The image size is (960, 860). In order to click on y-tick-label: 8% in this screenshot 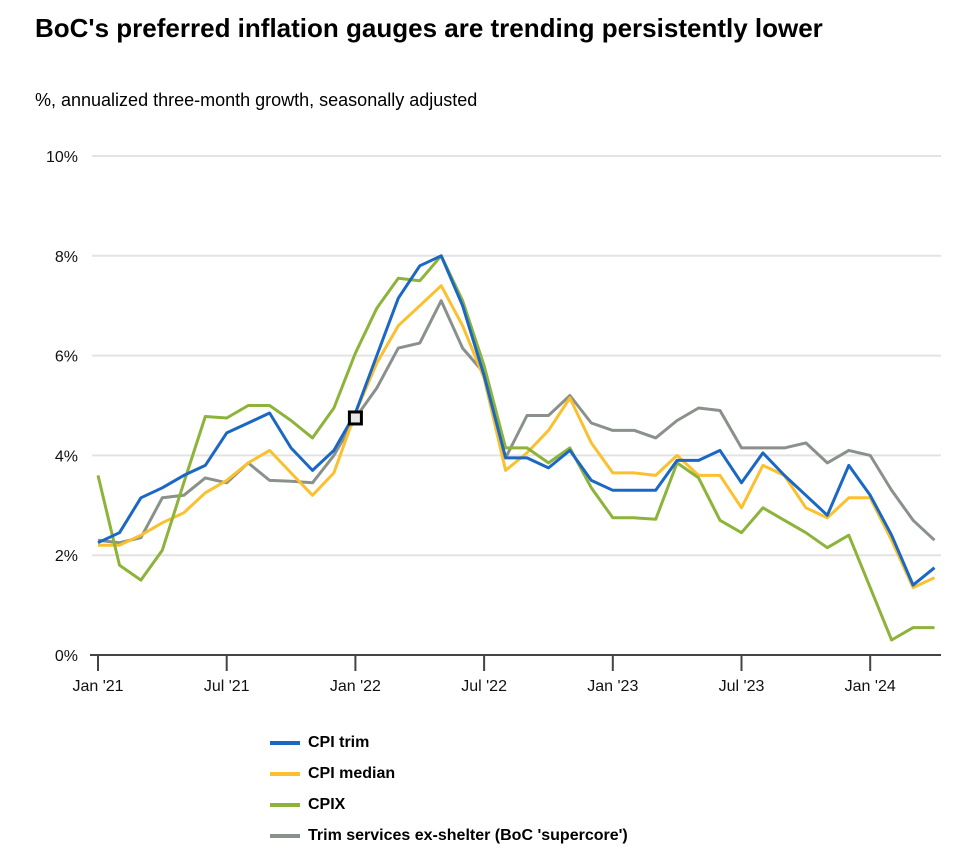, I will do `click(66, 257)`.